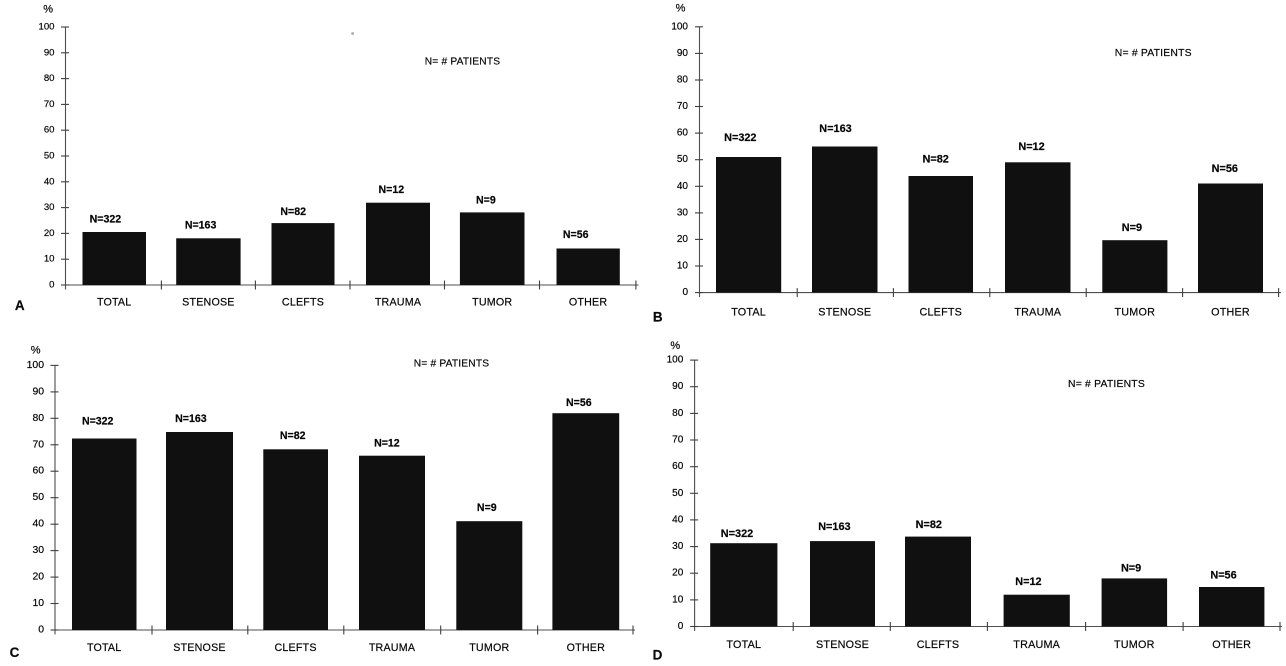  What do you see at coordinates (658, 317) in the screenshot?
I see `svg-text: B` at bounding box center [658, 317].